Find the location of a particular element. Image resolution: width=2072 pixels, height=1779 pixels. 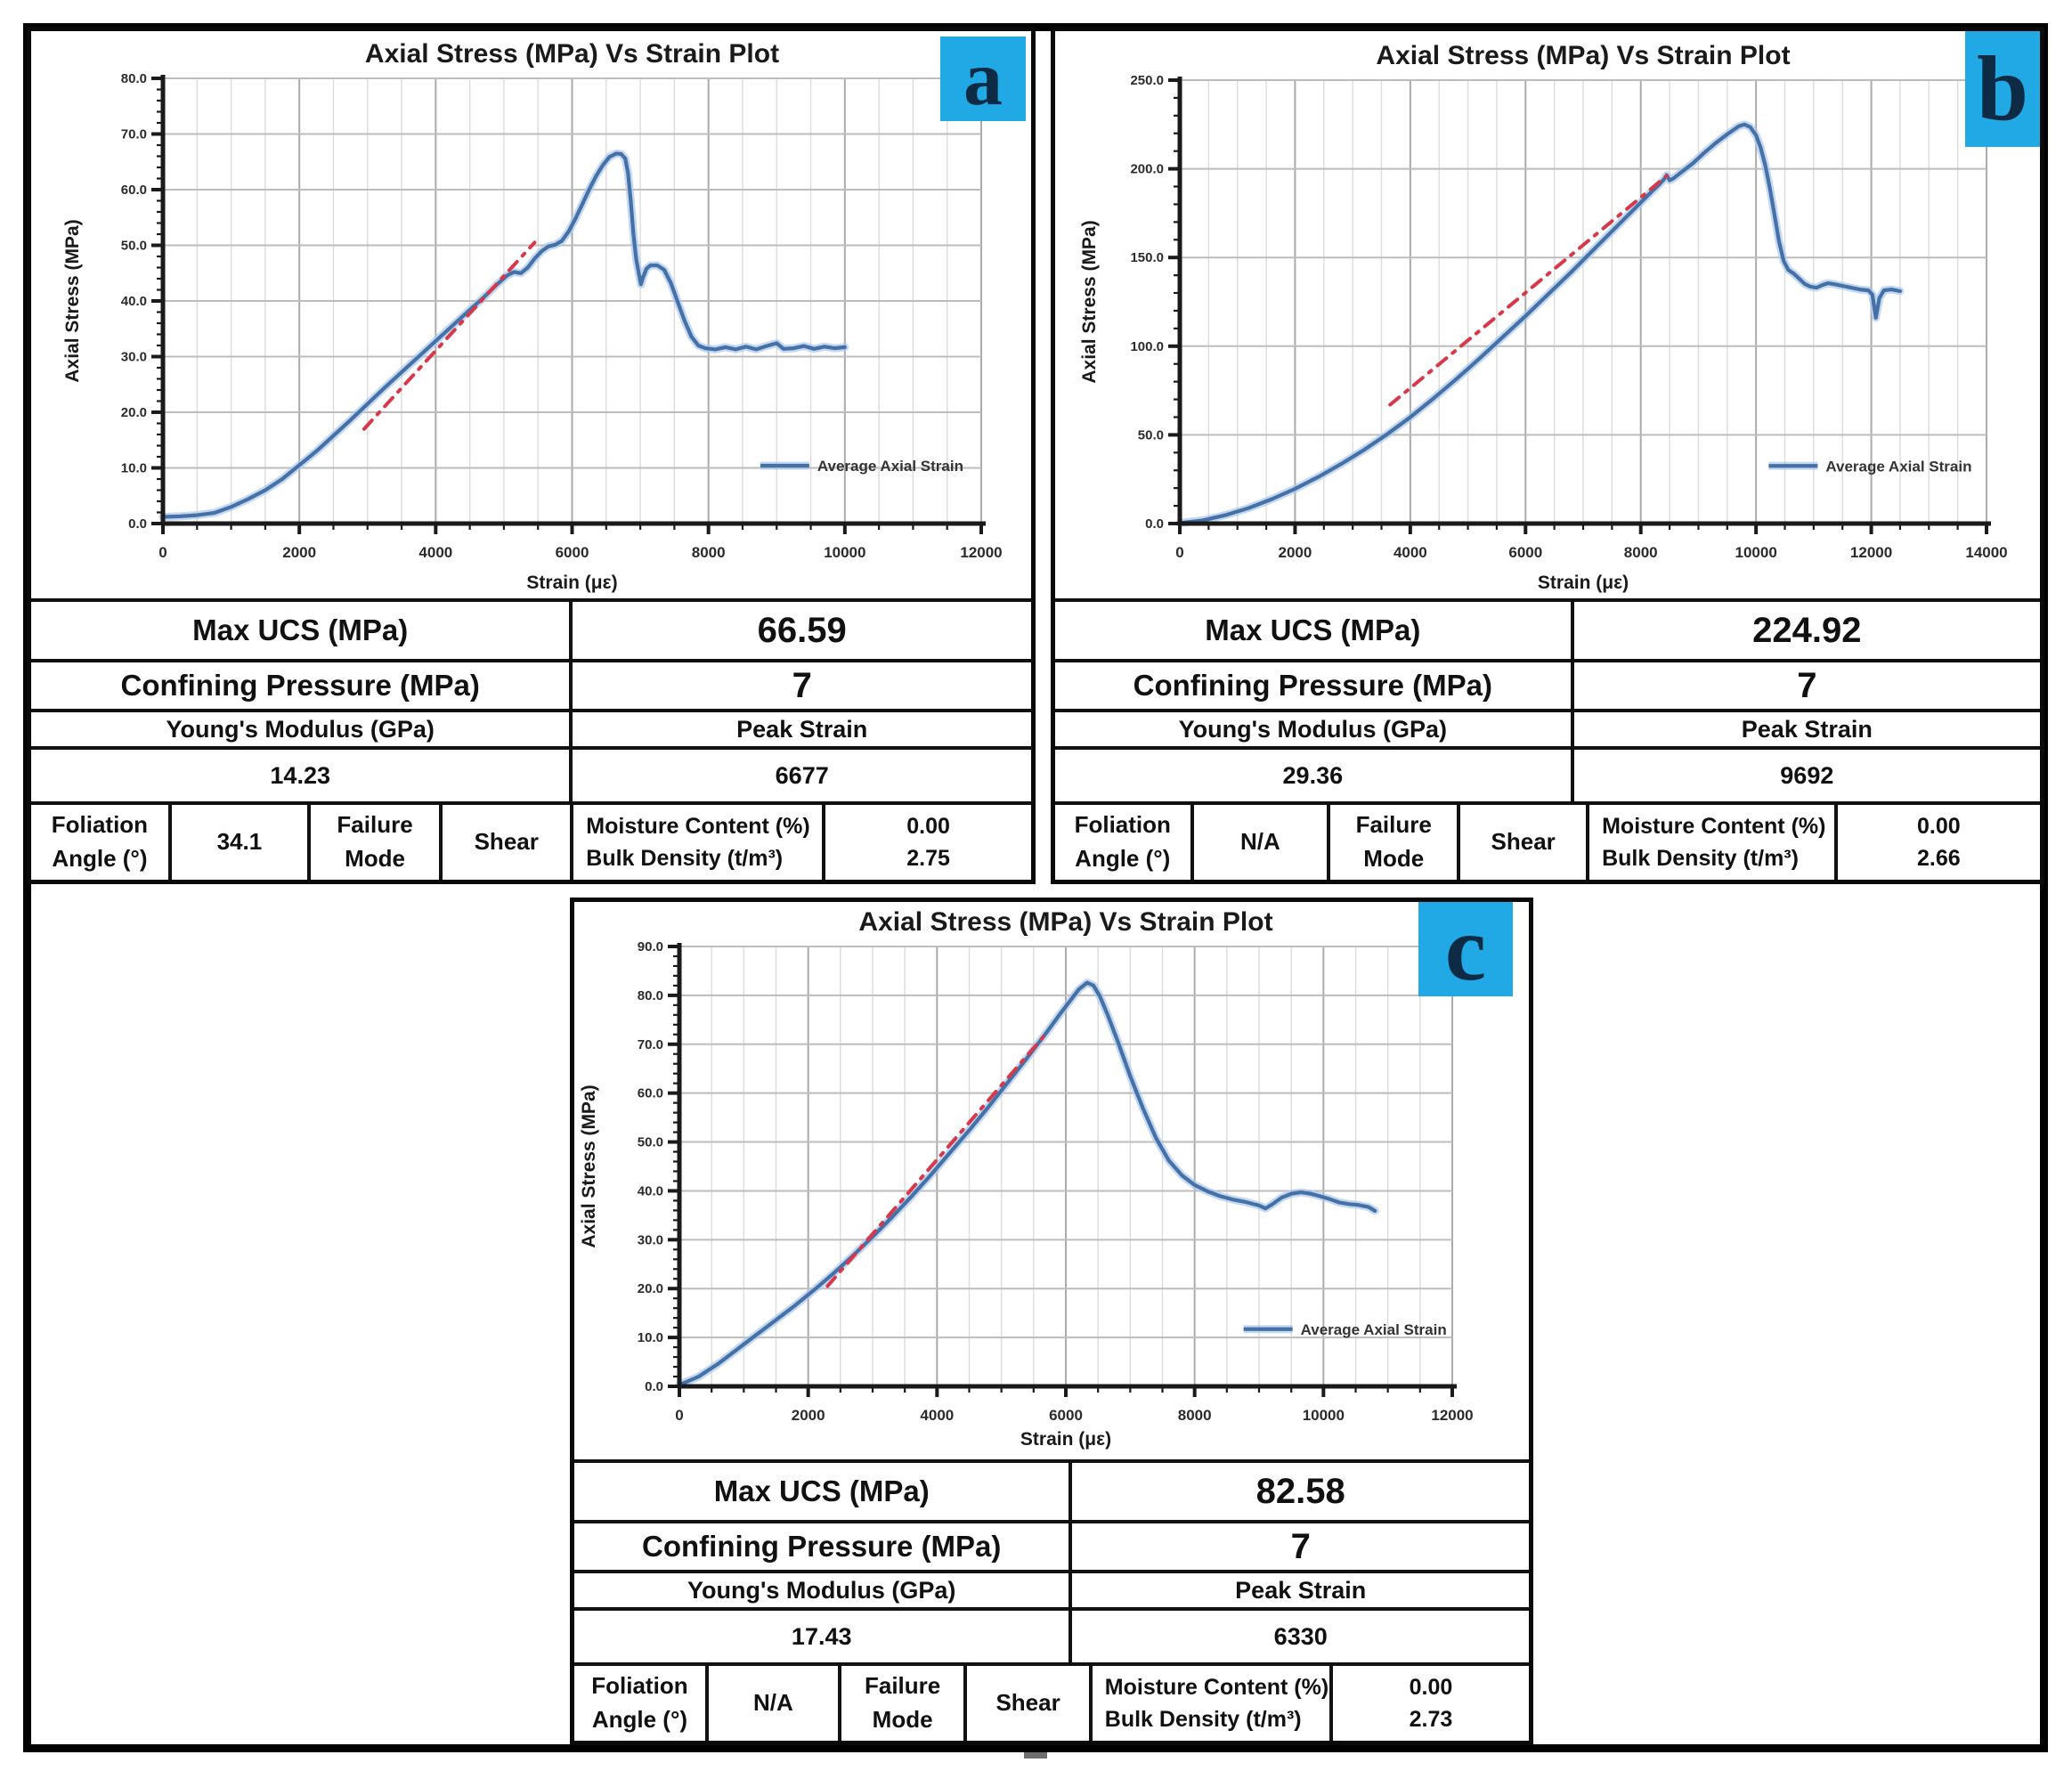

peak-strain-value: 6677 is located at coordinates (800, 775).